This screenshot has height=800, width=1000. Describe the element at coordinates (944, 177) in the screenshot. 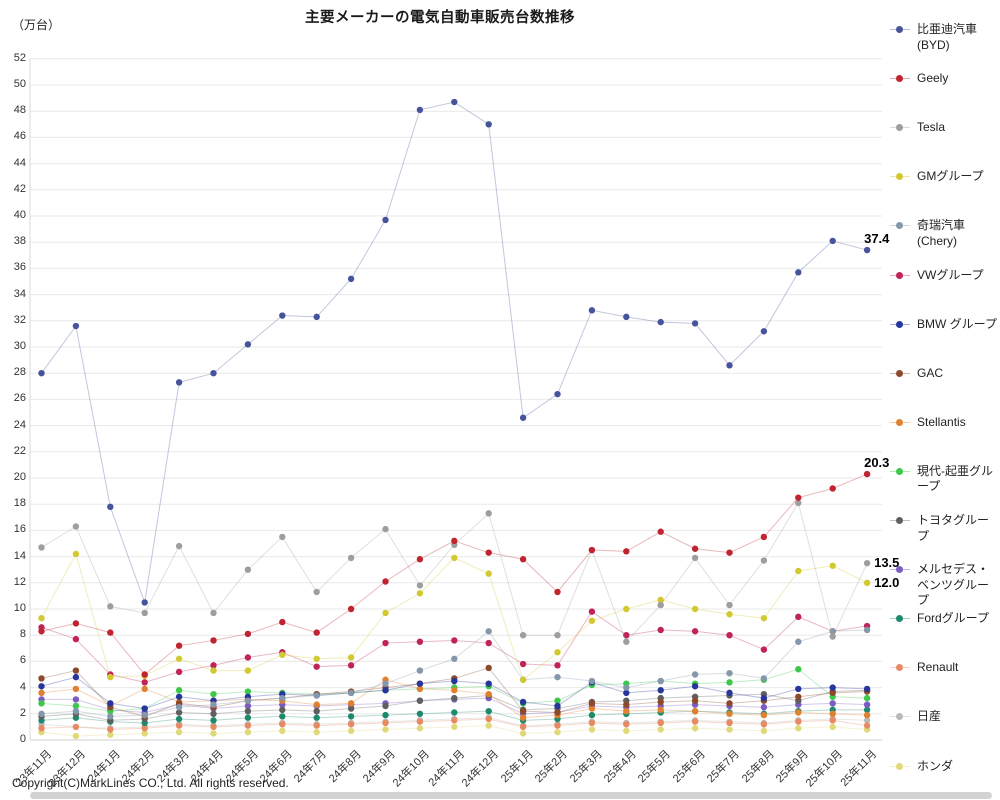

I see `legend-item-4: GMグループ` at that location.